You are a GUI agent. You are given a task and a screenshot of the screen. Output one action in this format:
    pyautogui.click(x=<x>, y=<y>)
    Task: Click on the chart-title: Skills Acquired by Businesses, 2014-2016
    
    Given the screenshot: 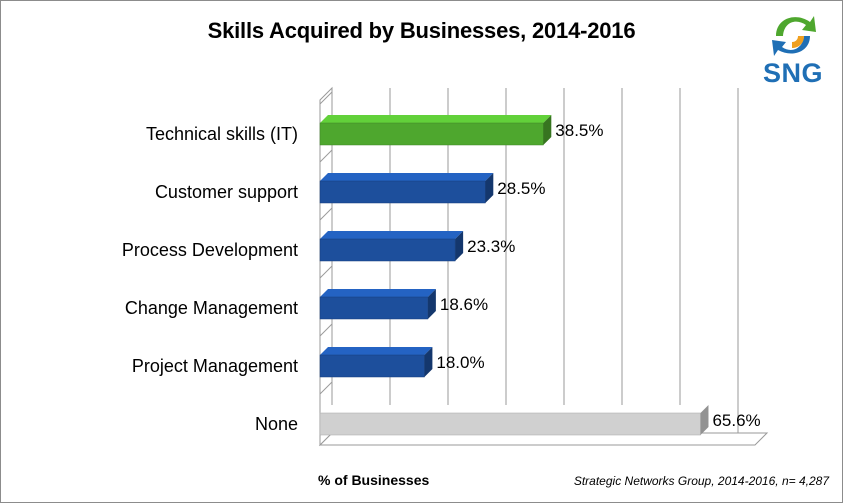 What is the action you would take?
    pyautogui.click(x=421, y=30)
    